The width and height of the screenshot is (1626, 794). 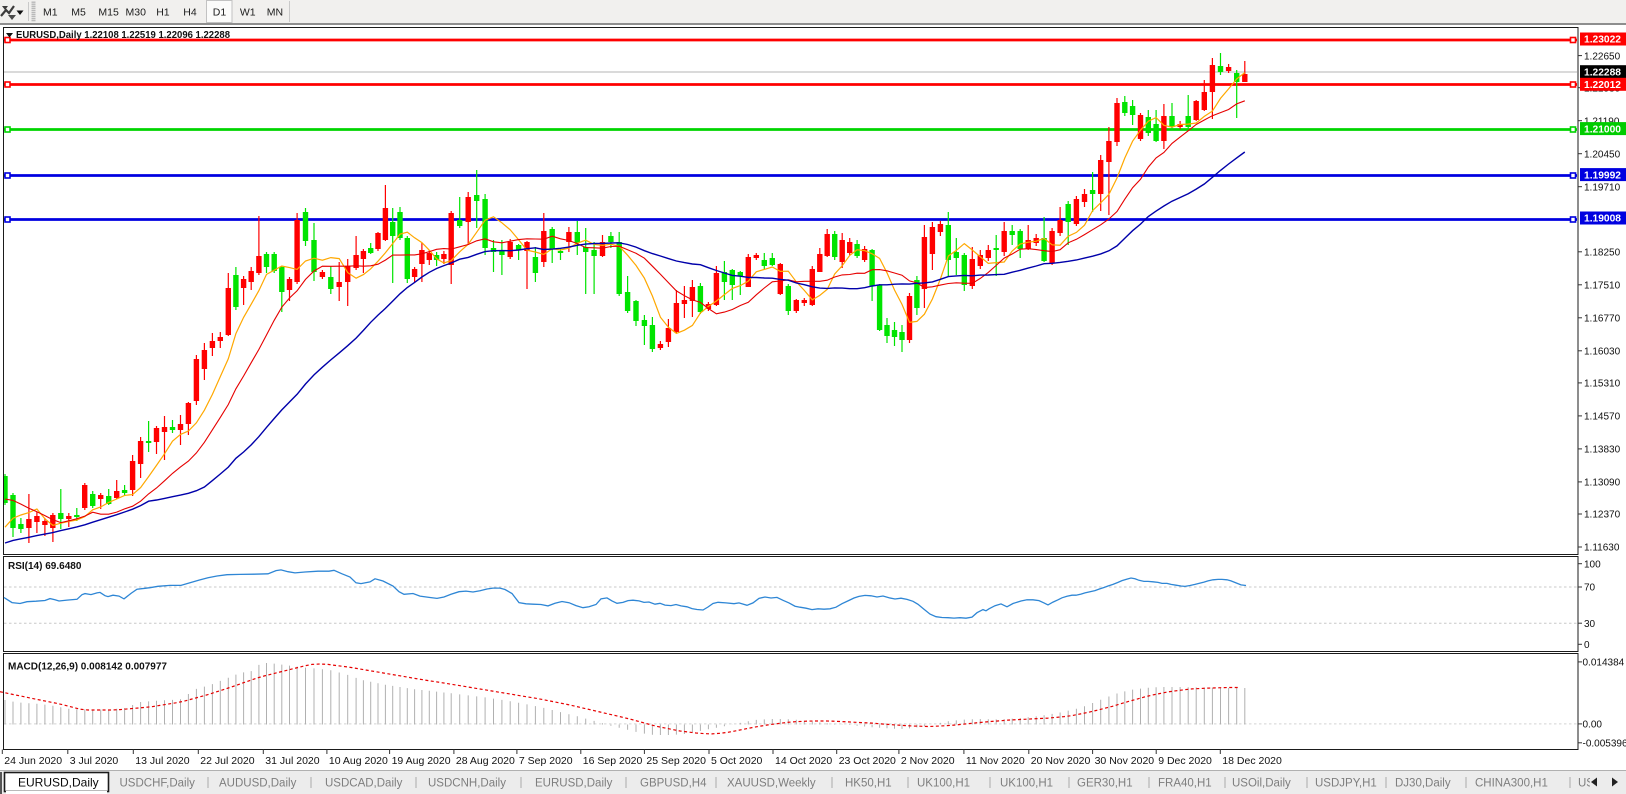 I want to click on svg-text: 24 Jun 2020, so click(x=33, y=761).